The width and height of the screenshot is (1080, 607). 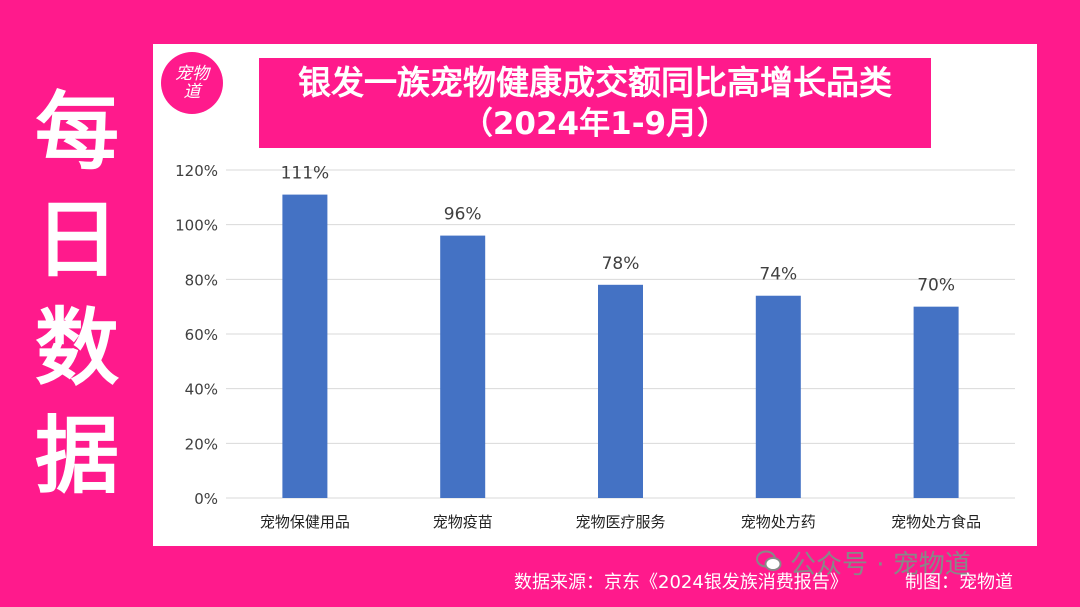 I want to click on data-label: 96%, so click(x=463, y=215).